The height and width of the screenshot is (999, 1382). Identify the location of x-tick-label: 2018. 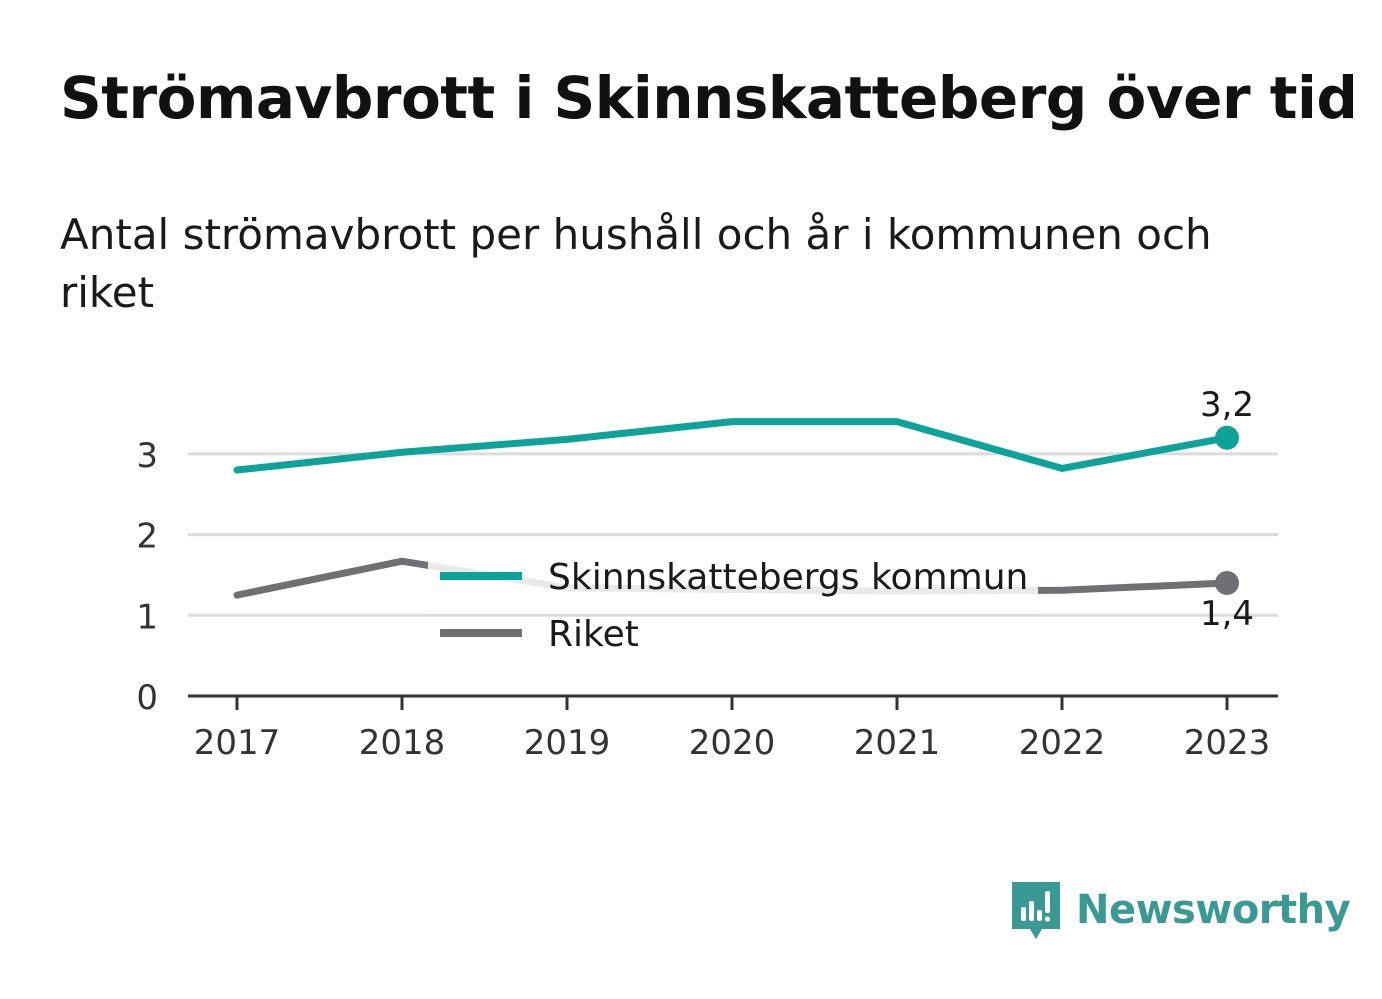
(402, 743).